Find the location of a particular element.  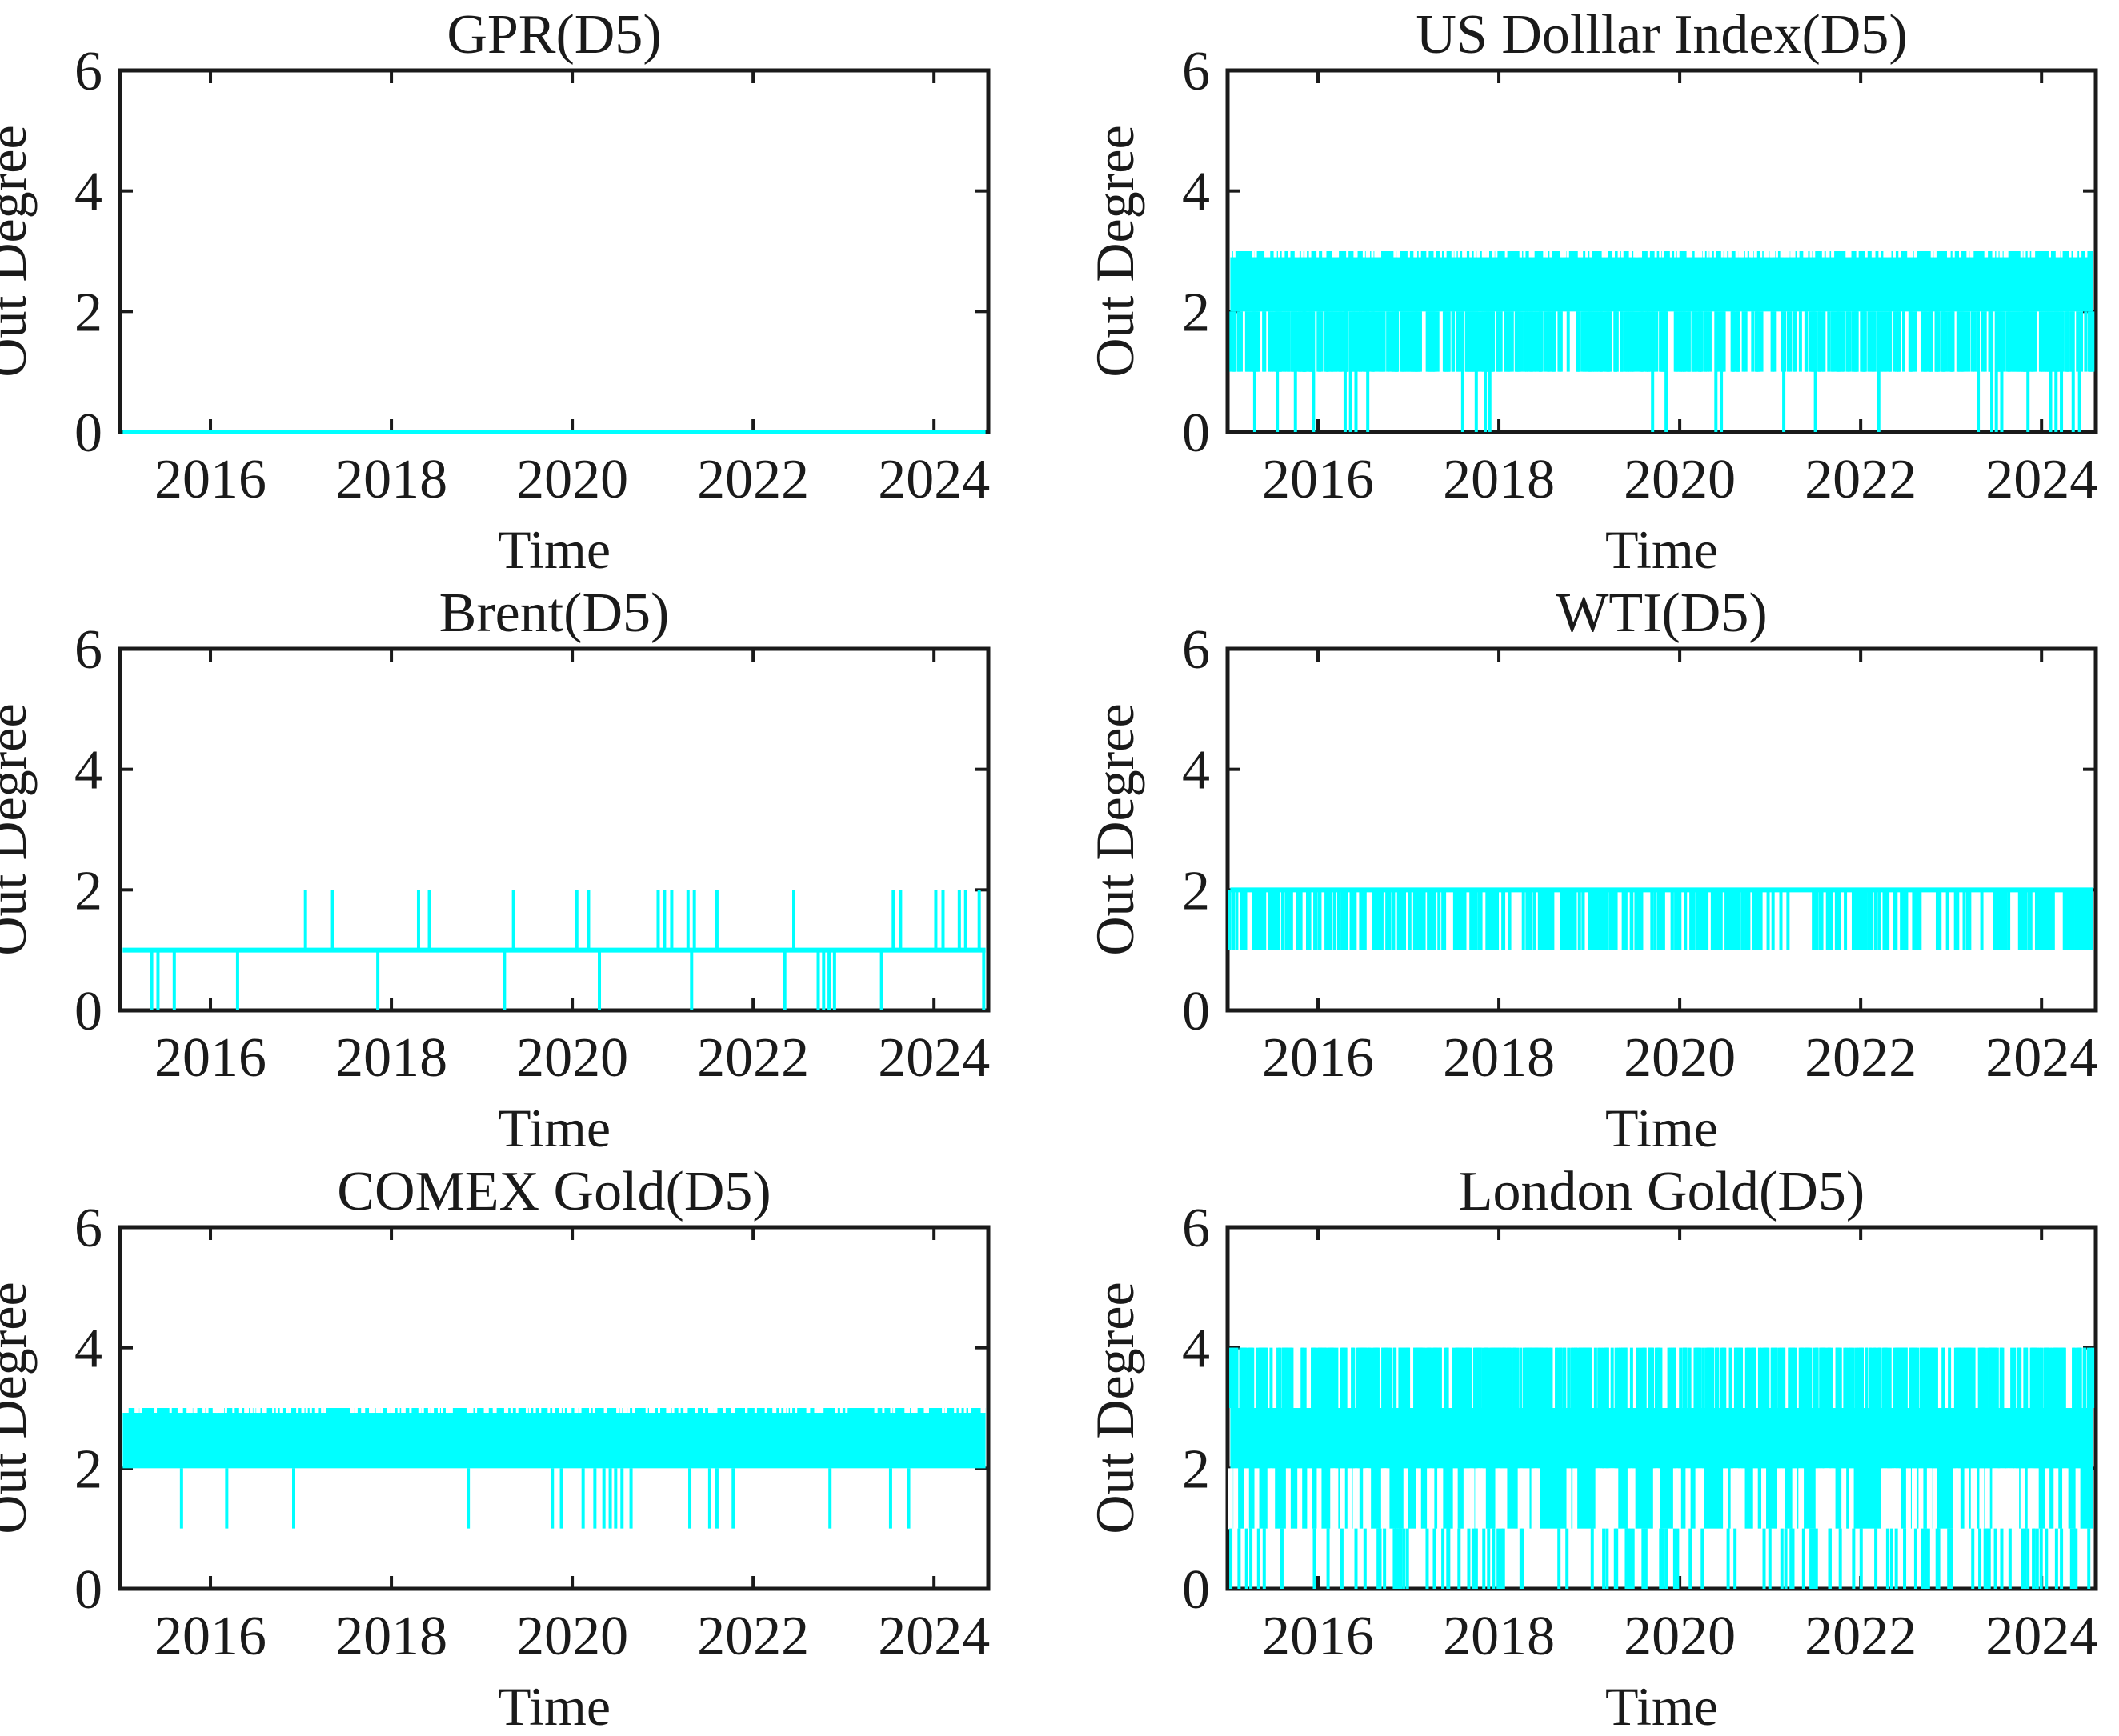

chart-title: London Gold(D5) is located at coordinates (1662, 1191).